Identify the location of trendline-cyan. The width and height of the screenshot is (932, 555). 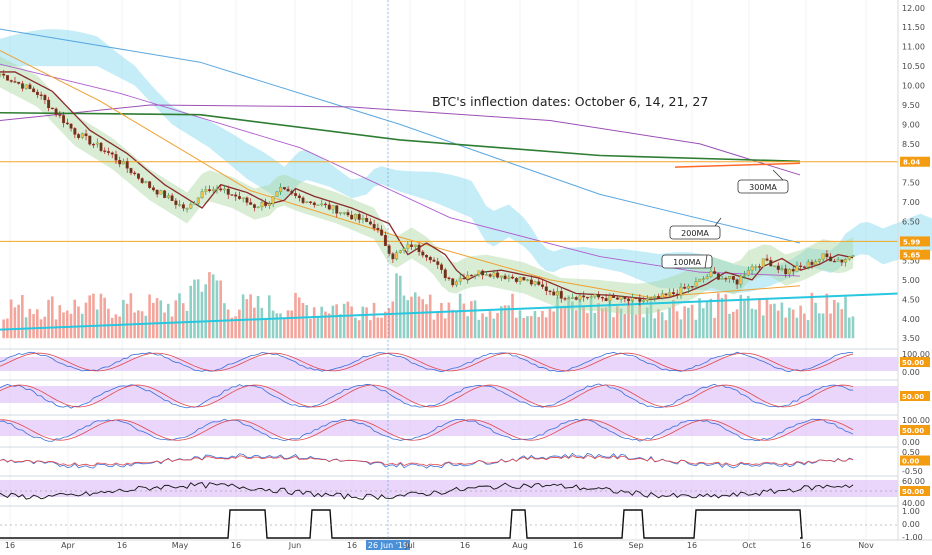
(449, 311).